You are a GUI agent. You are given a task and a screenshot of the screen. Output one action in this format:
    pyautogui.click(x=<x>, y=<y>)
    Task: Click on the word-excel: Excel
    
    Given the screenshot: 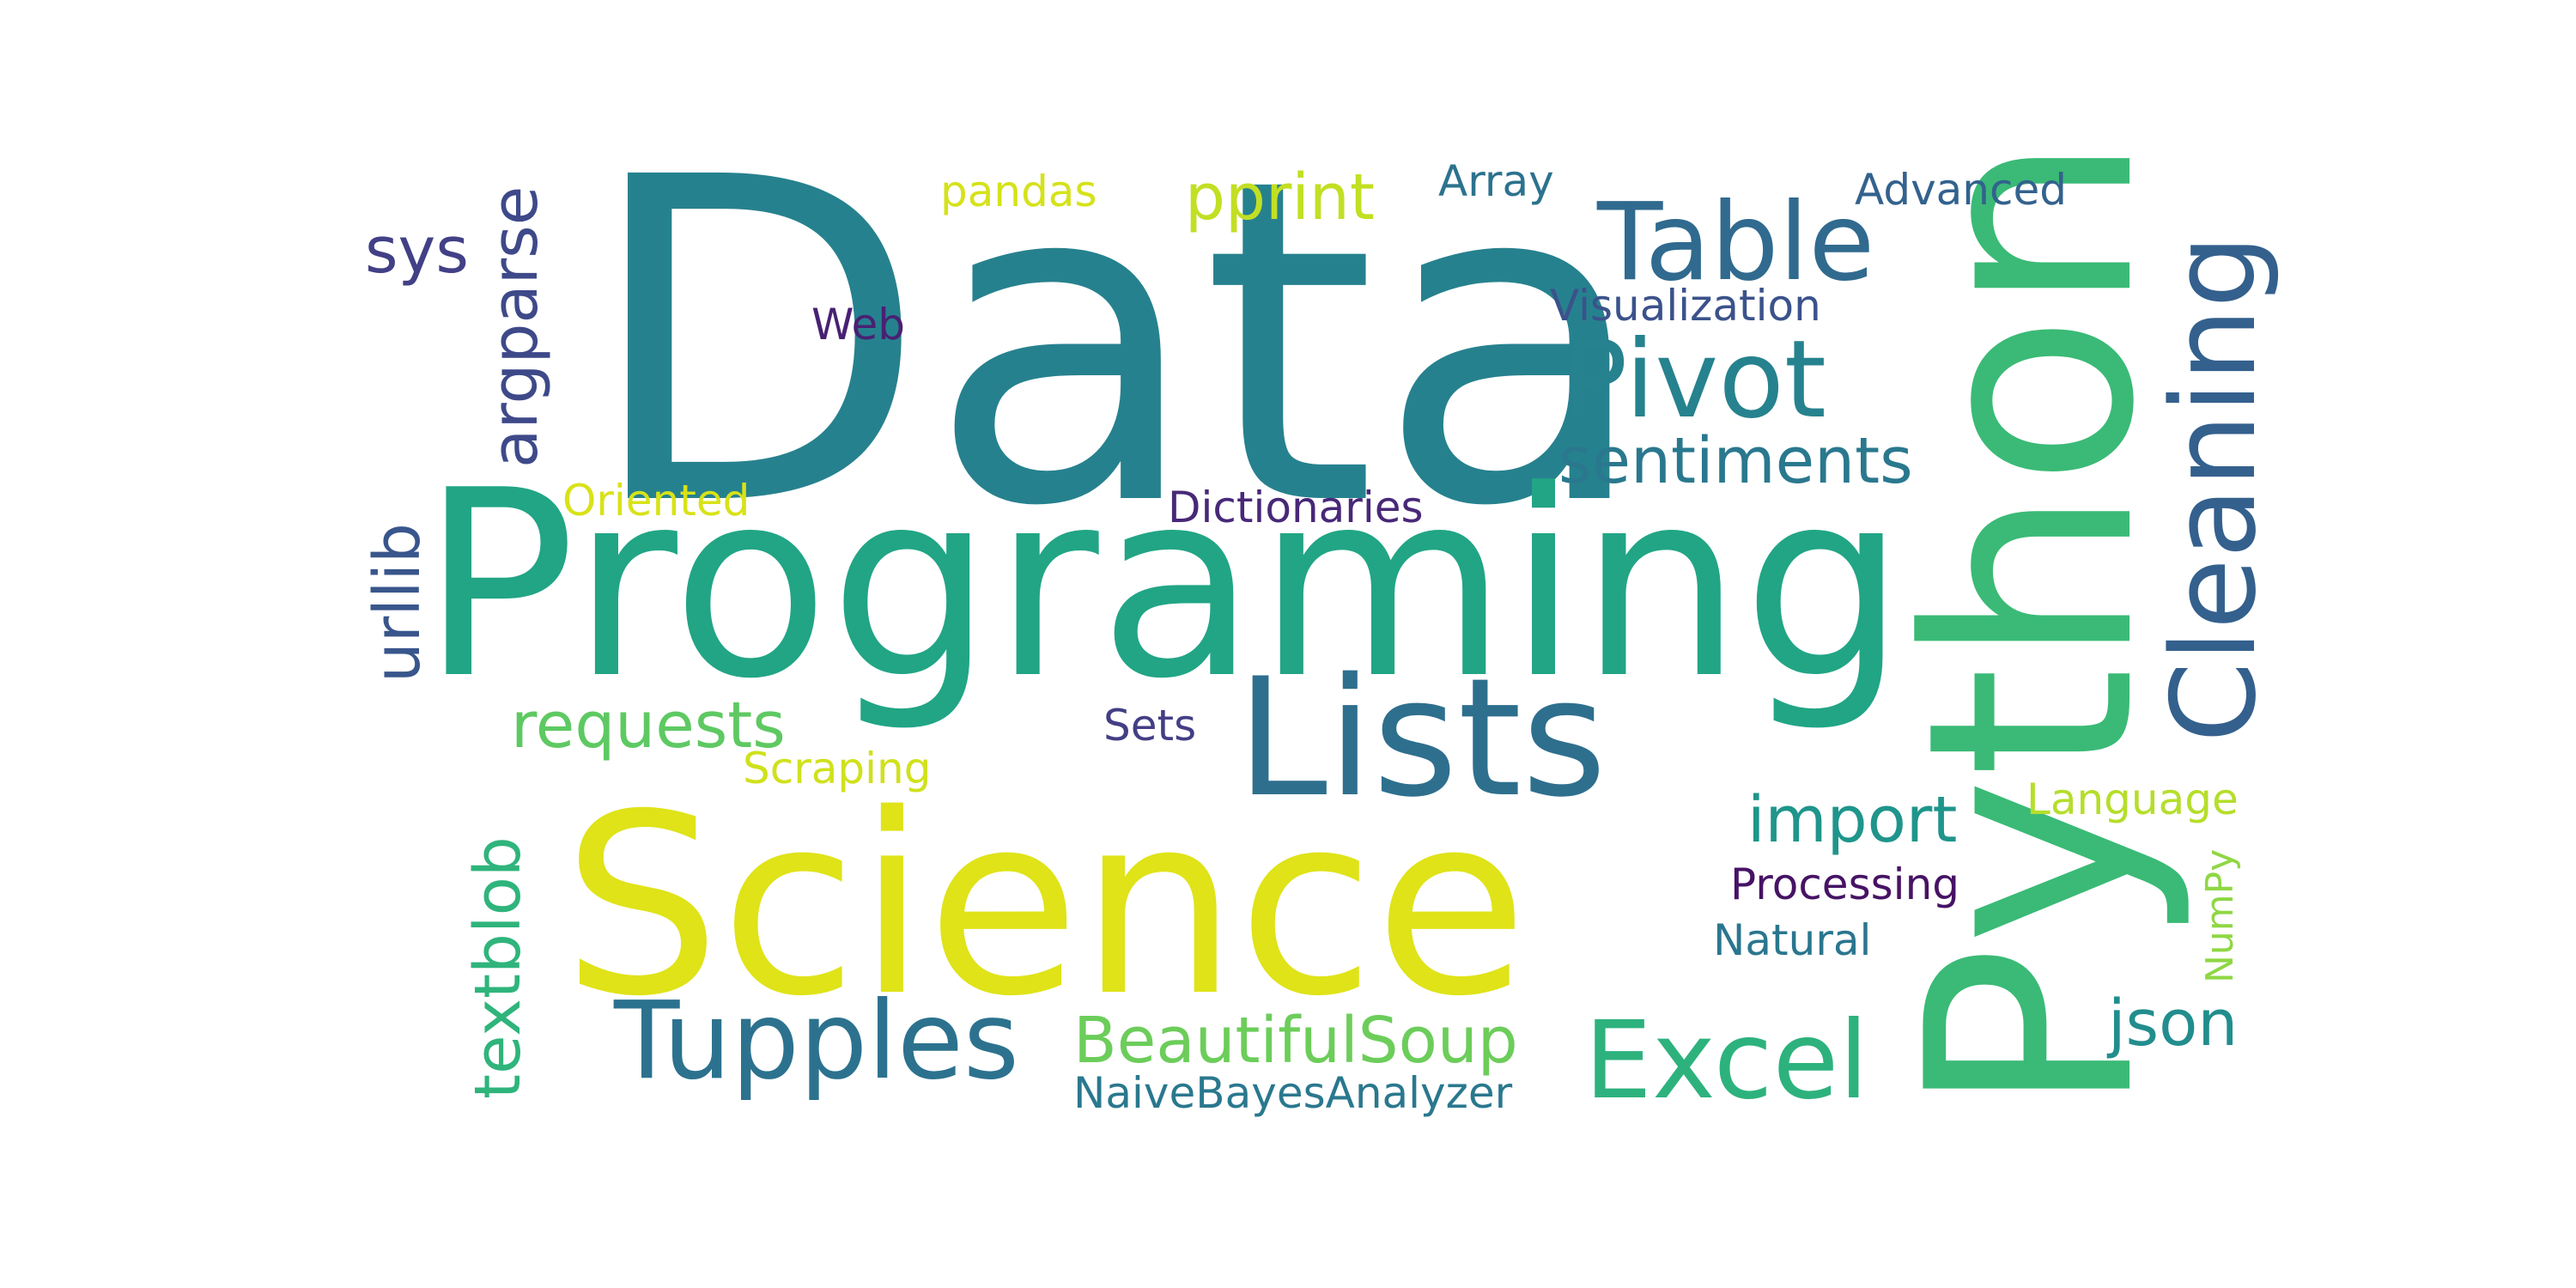 What is the action you would take?
    pyautogui.click(x=1726, y=1061)
    